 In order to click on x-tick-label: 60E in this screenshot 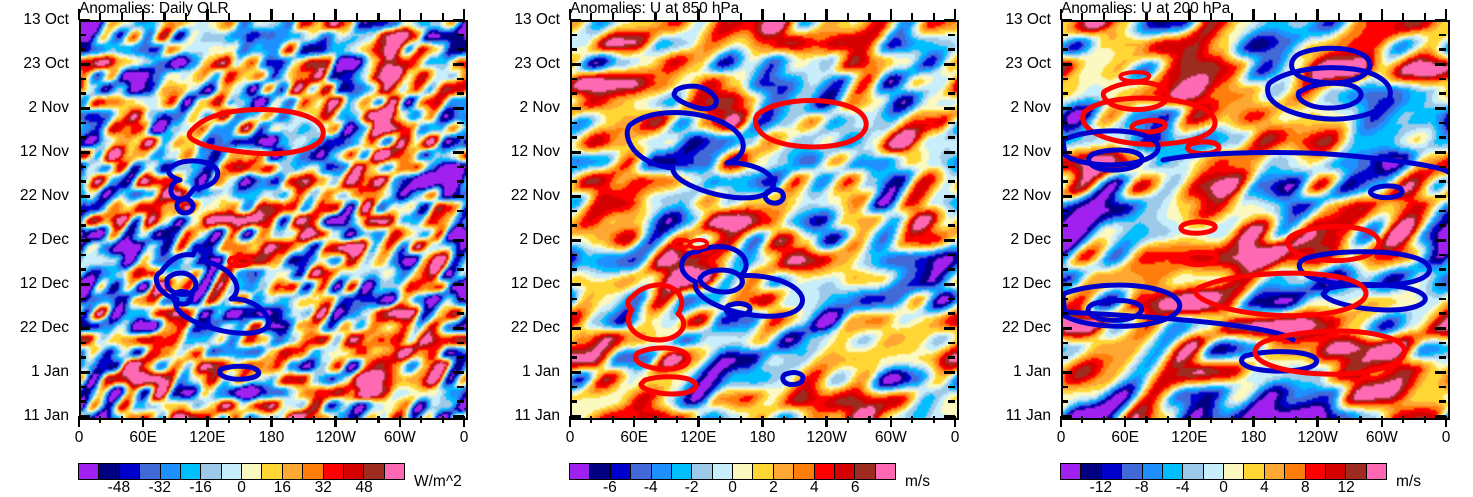, I will do `click(634, 437)`.